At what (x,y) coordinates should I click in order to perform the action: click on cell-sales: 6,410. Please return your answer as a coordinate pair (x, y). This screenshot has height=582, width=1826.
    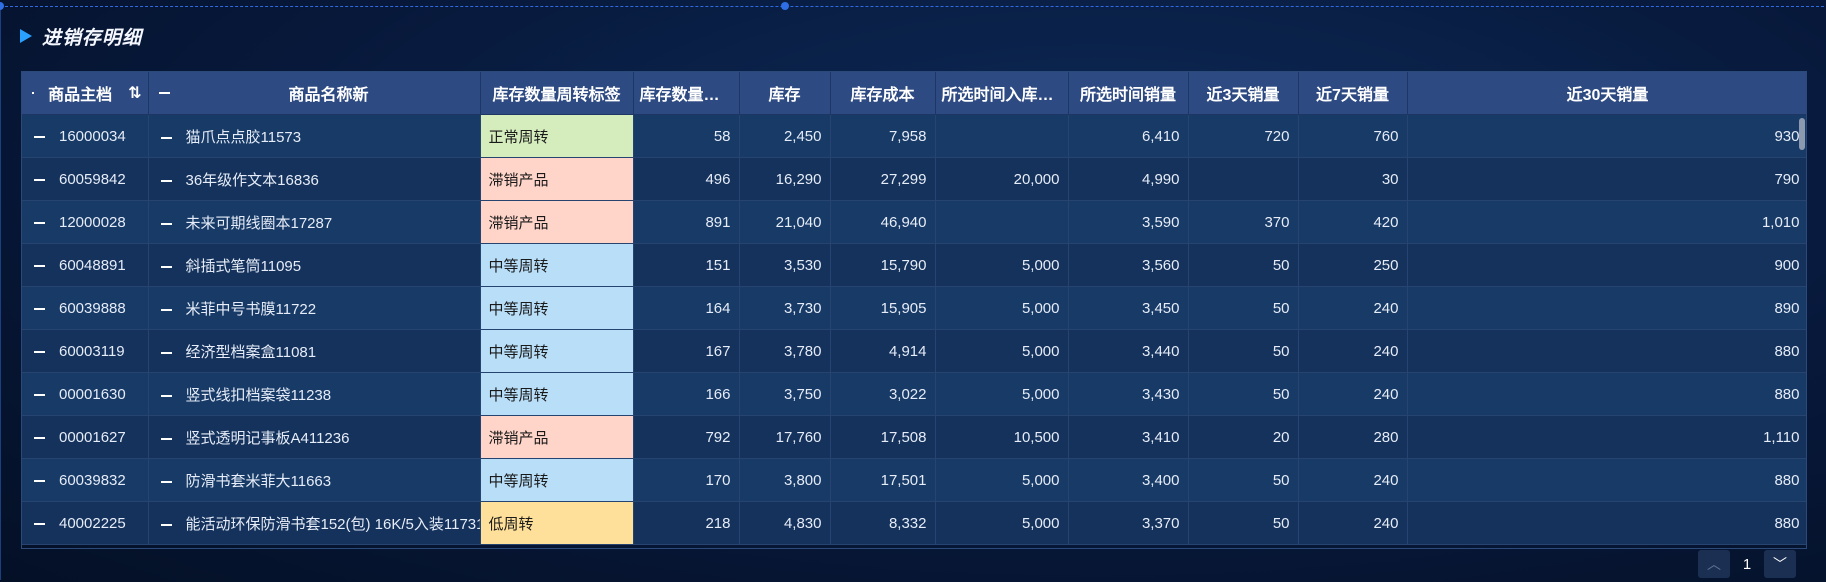
    Looking at the image, I should click on (1128, 136).